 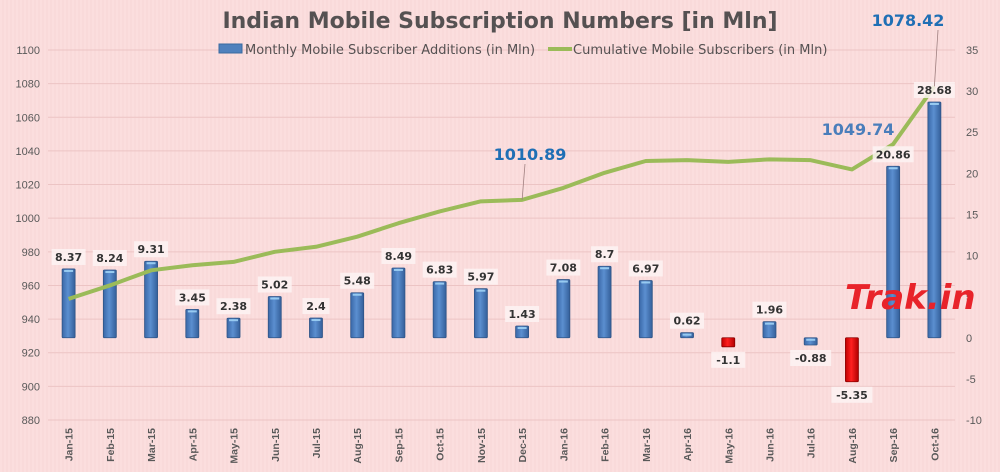 What do you see at coordinates (70, 444) in the screenshot?
I see `x-axis-tick: Jan-15` at bounding box center [70, 444].